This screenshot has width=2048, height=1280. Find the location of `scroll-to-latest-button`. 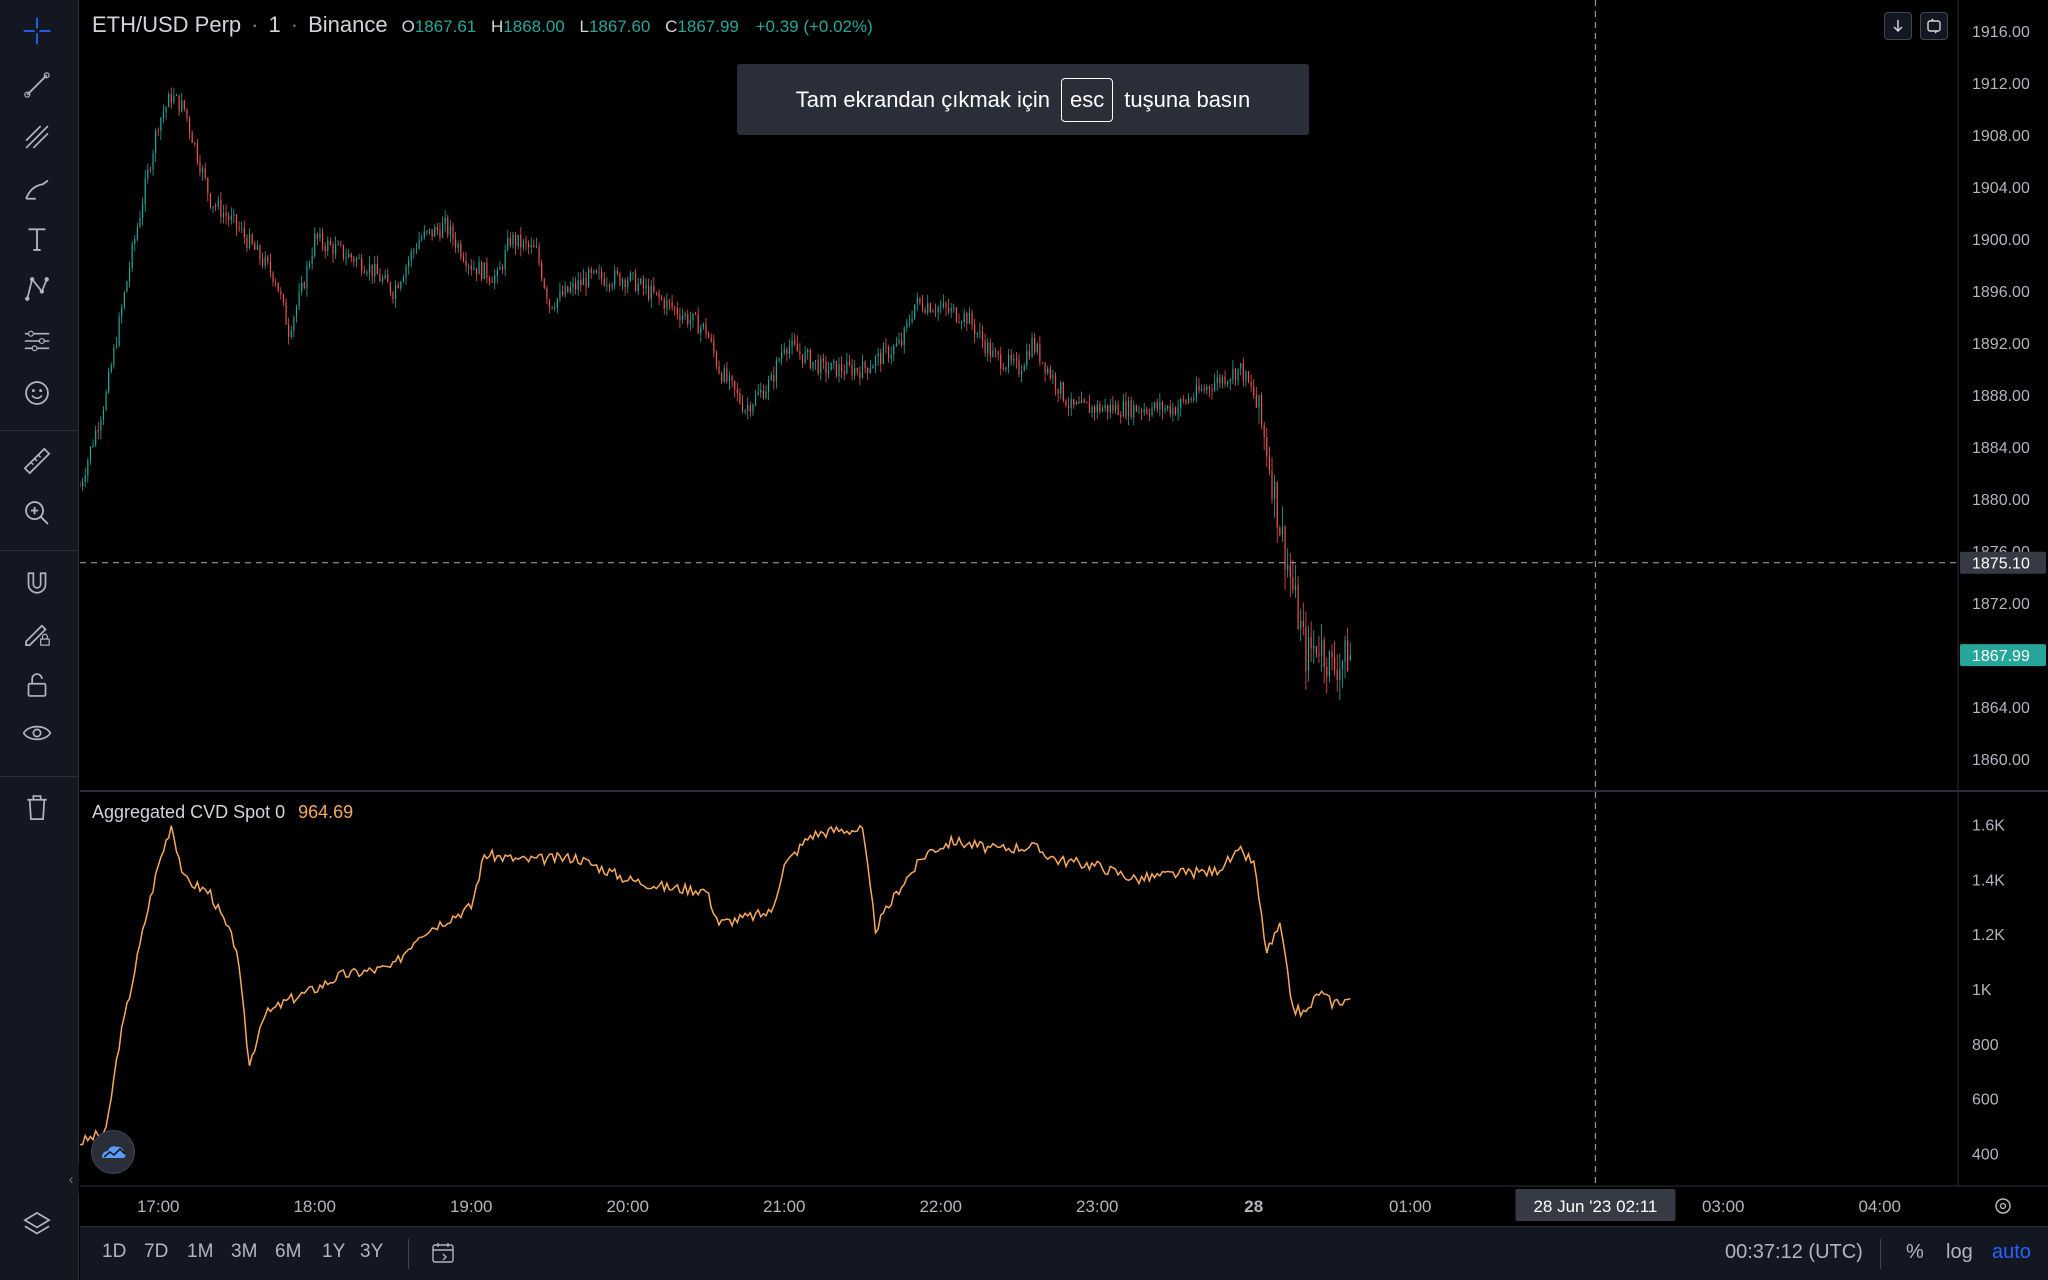

scroll-to-latest-button is located at coordinates (1898, 26).